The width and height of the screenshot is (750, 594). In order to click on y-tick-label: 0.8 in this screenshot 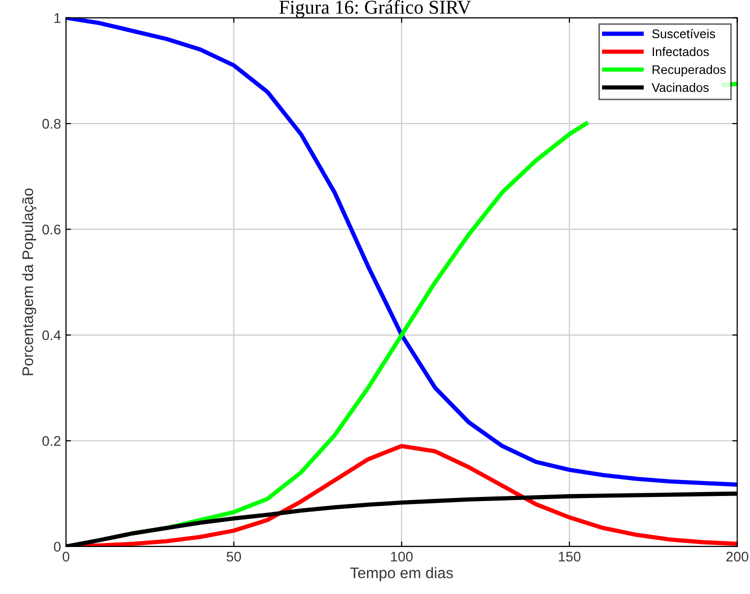, I will do `click(51, 123)`.